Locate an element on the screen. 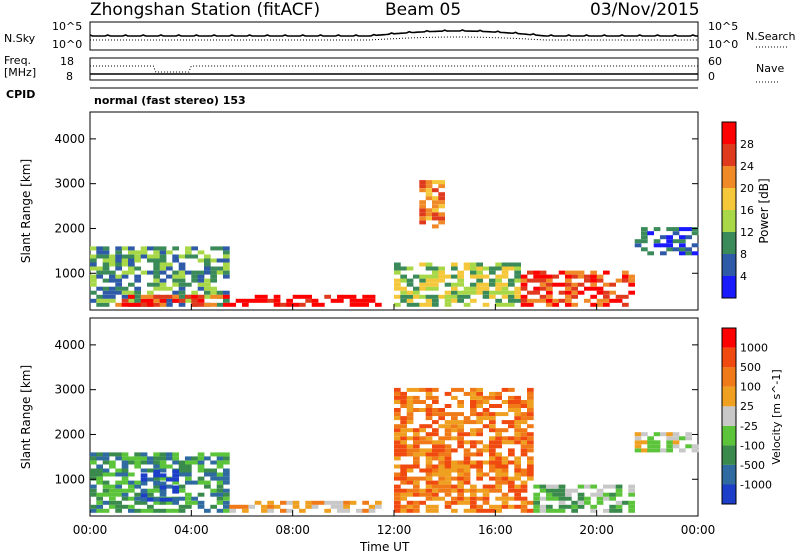  colorbar-tick-label: -25 is located at coordinates (749, 426).